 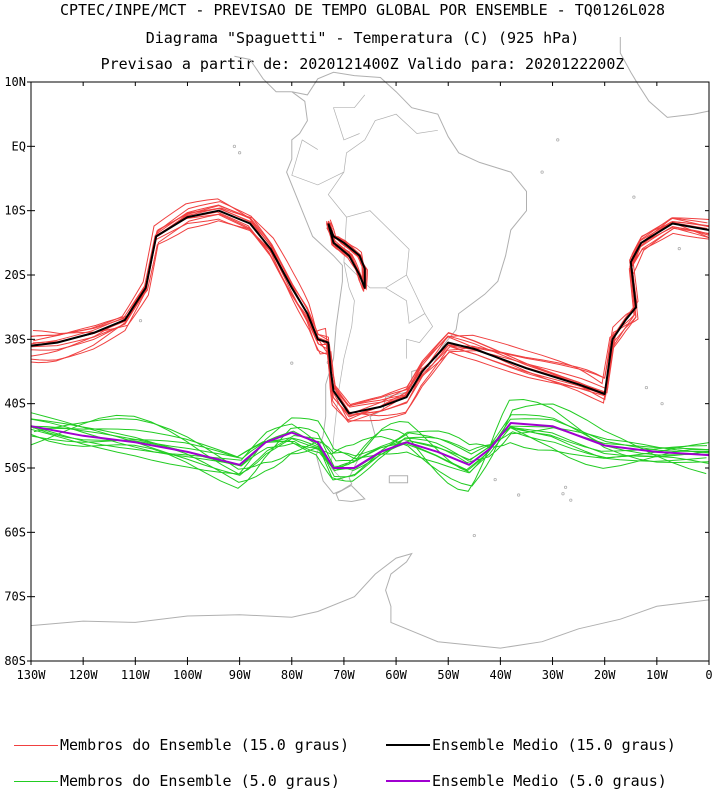 What do you see at coordinates (553, 675) in the screenshot?
I see `x-tick-label: 30W` at bounding box center [553, 675].